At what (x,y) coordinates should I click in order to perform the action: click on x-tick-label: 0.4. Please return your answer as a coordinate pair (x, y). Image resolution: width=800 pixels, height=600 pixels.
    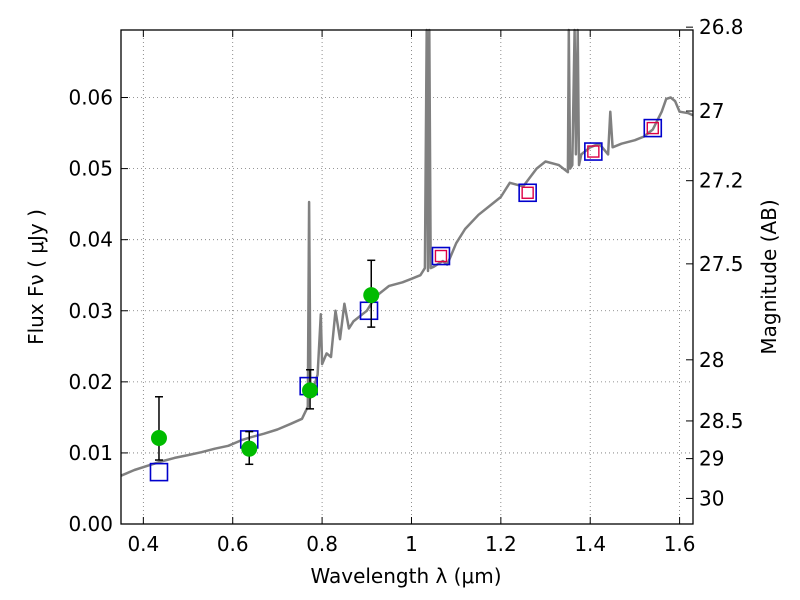
    Looking at the image, I should click on (143, 544).